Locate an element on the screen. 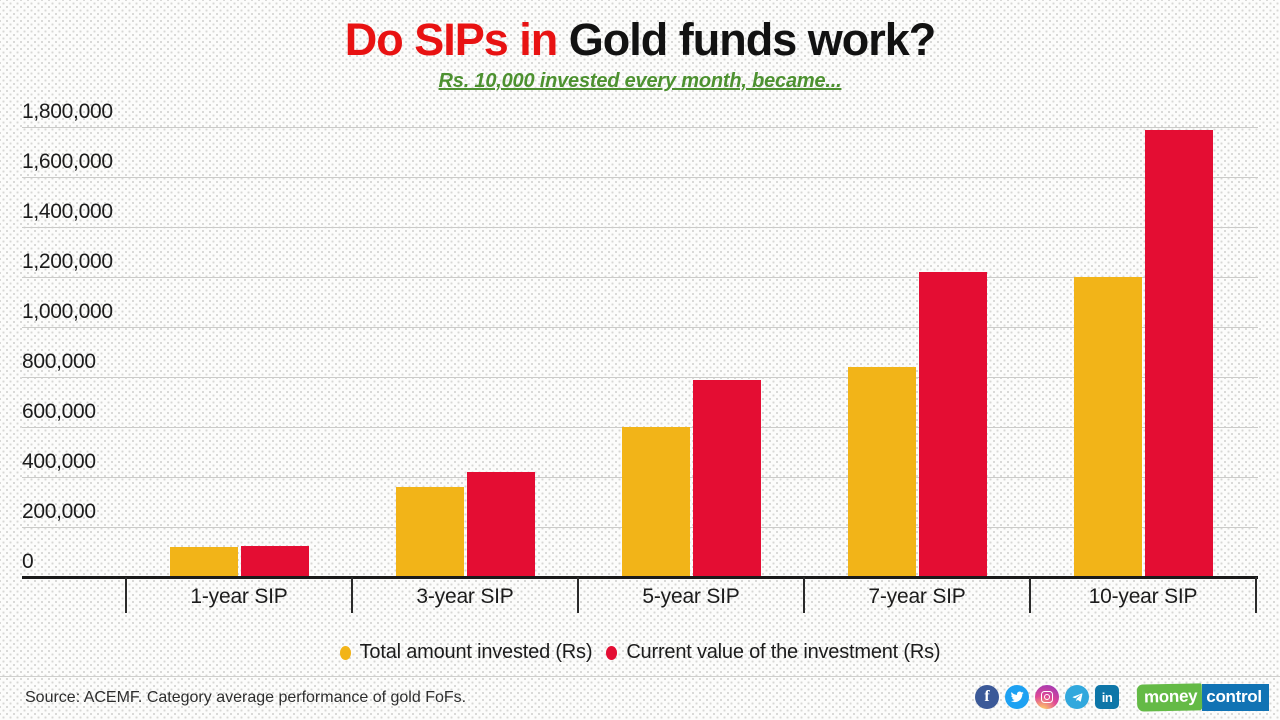 Image resolution: width=1280 pixels, height=720 pixels. legend-dot-invested-icon is located at coordinates (345, 652).